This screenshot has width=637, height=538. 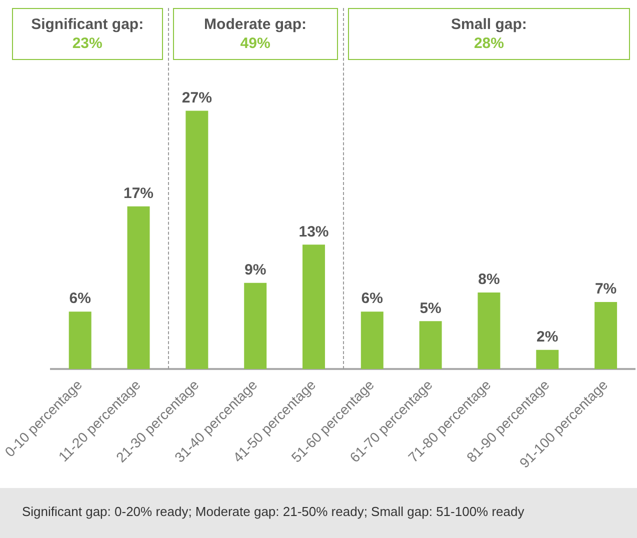 I want to click on text: Significant gap: 23%, so click(x=87, y=34).